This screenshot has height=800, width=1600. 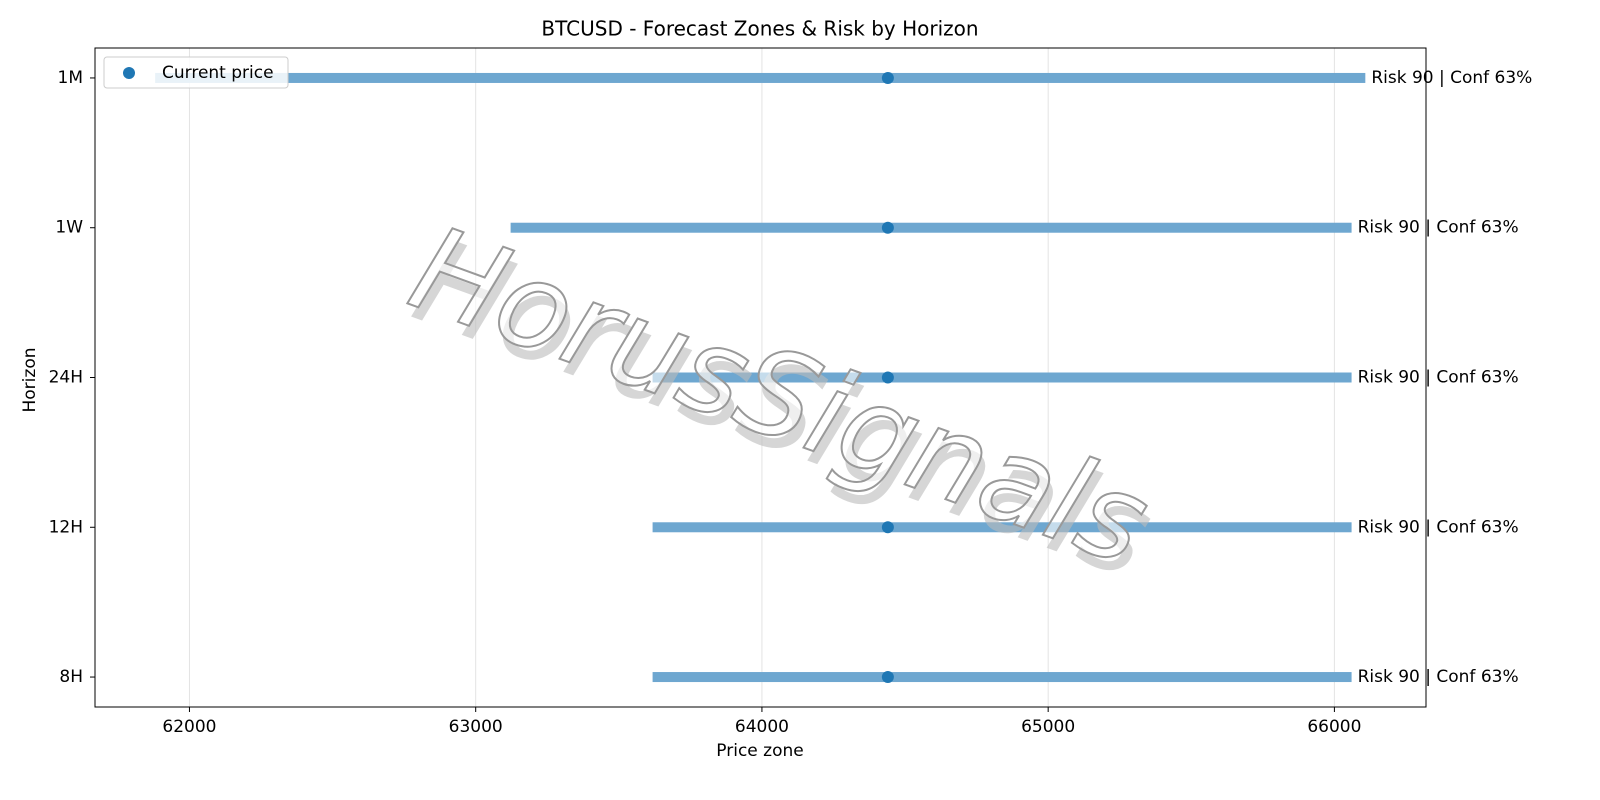 I want to click on legend-label: Current price, so click(x=218, y=73).